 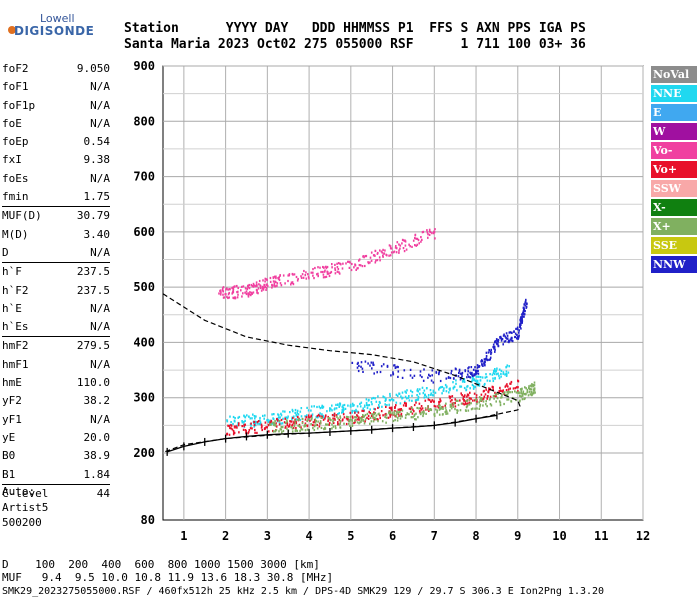 I want to click on param-key: h`F2, so click(x=15, y=290).